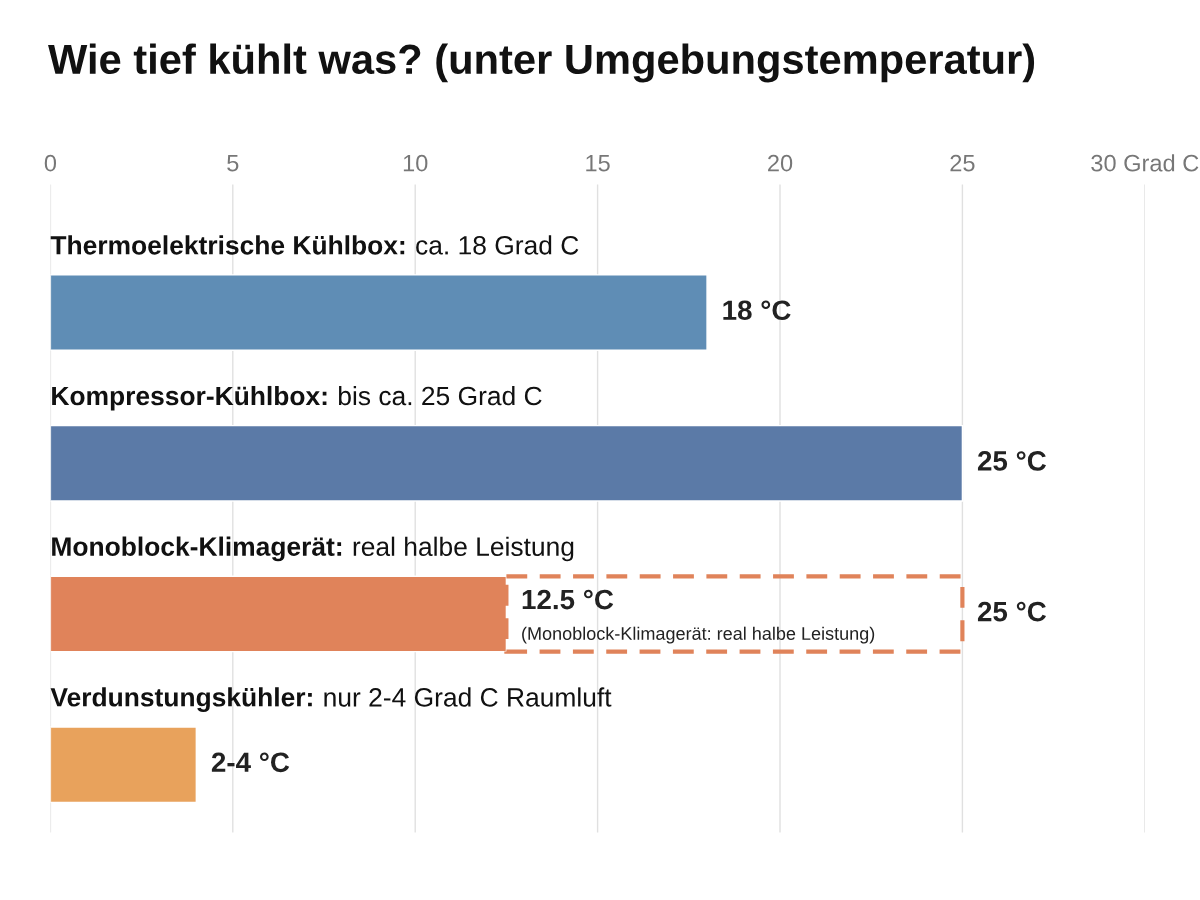 This screenshot has height=900, width=1200. Describe the element at coordinates (233, 163) in the screenshot. I see `x-tick-label: 5` at that location.